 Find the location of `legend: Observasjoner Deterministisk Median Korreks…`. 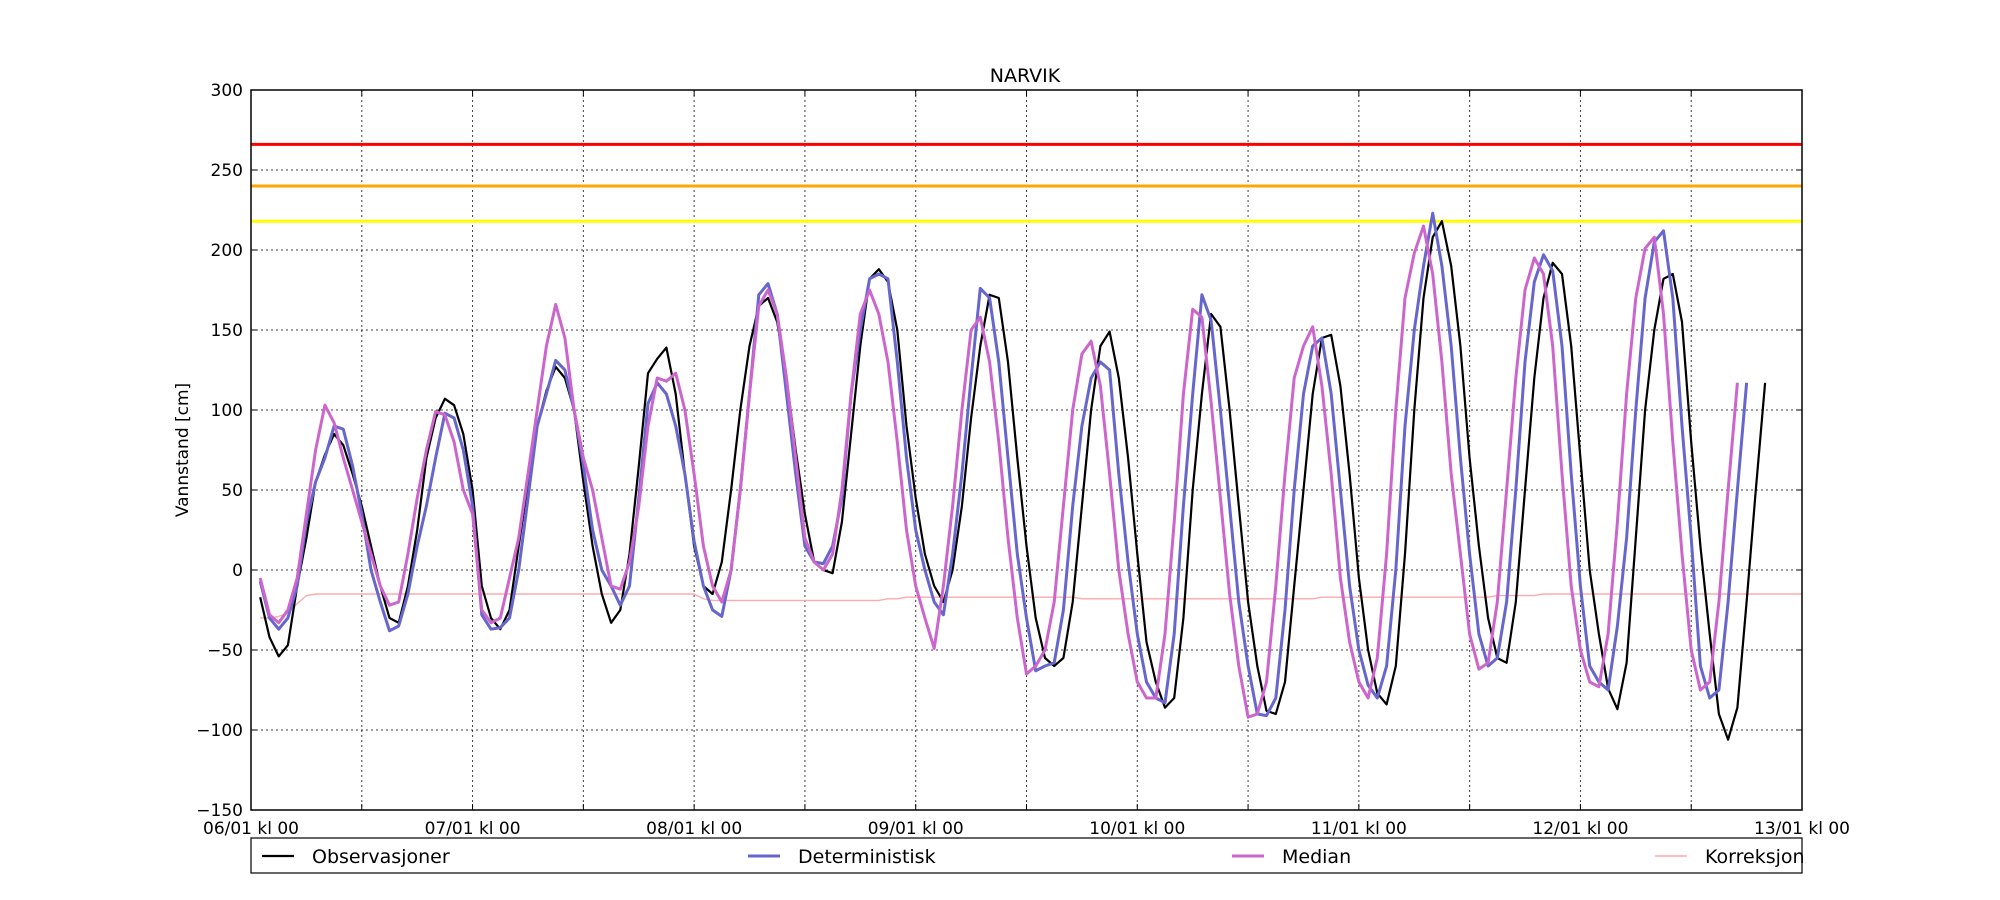

legend: Observasjoner Deterministisk Median Korreks… is located at coordinates (1027, 855).